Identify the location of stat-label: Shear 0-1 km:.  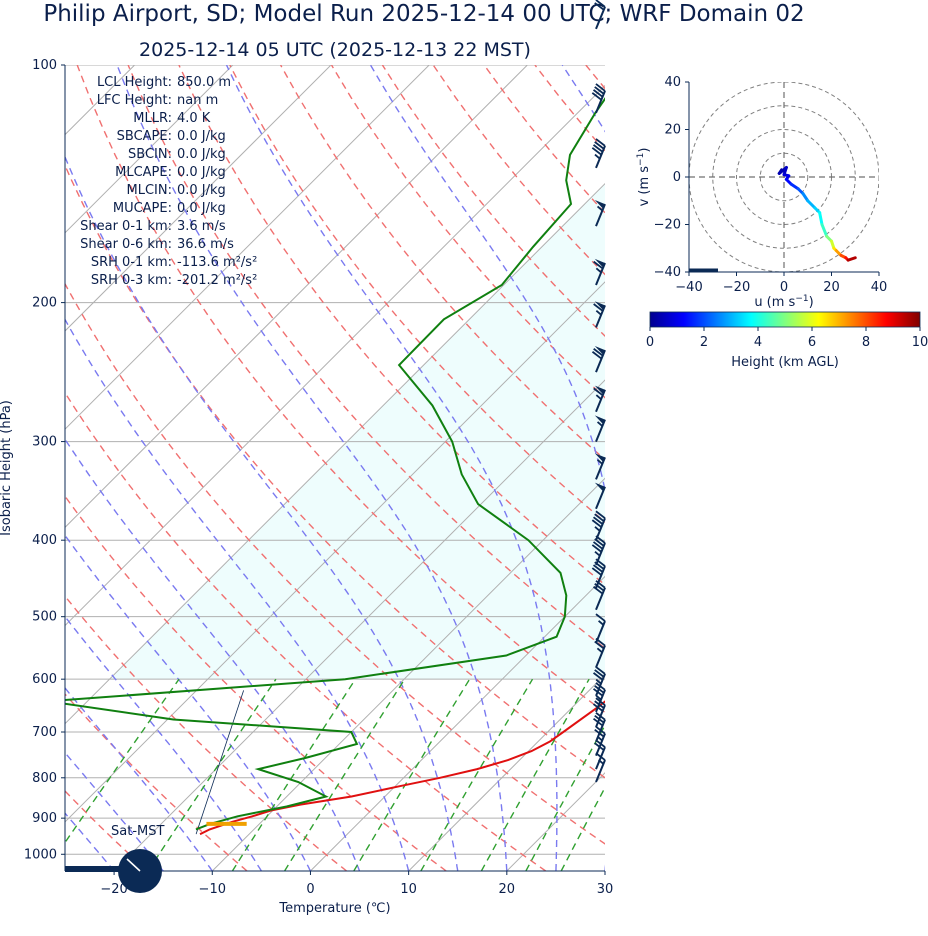
(126, 226).